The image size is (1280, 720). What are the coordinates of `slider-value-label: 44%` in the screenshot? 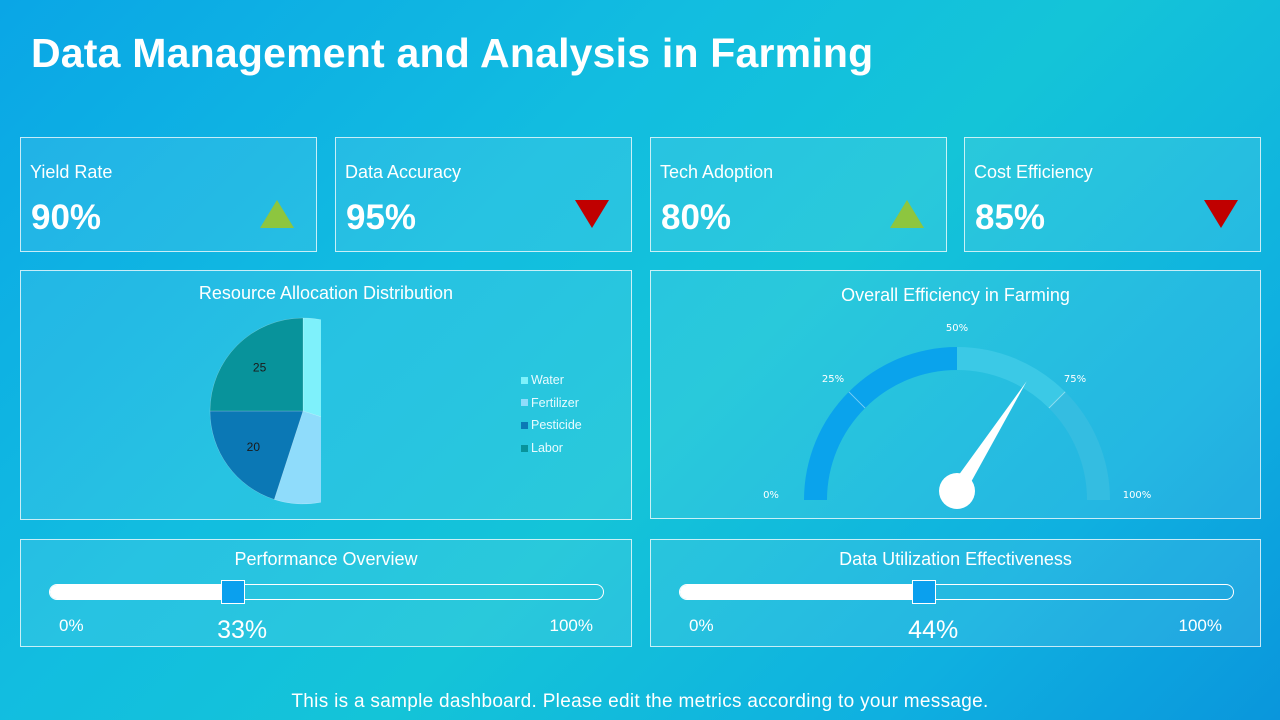 It's located at (933, 630).